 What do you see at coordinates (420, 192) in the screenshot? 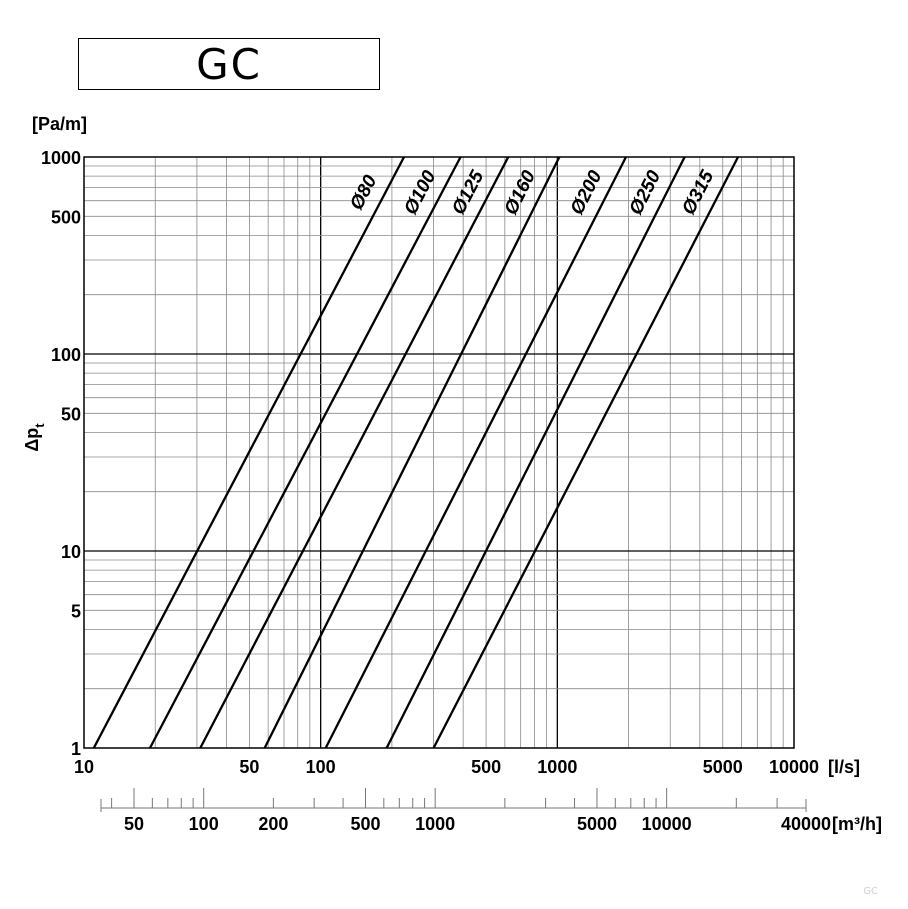
I see `series-label: Ø100` at bounding box center [420, 192].